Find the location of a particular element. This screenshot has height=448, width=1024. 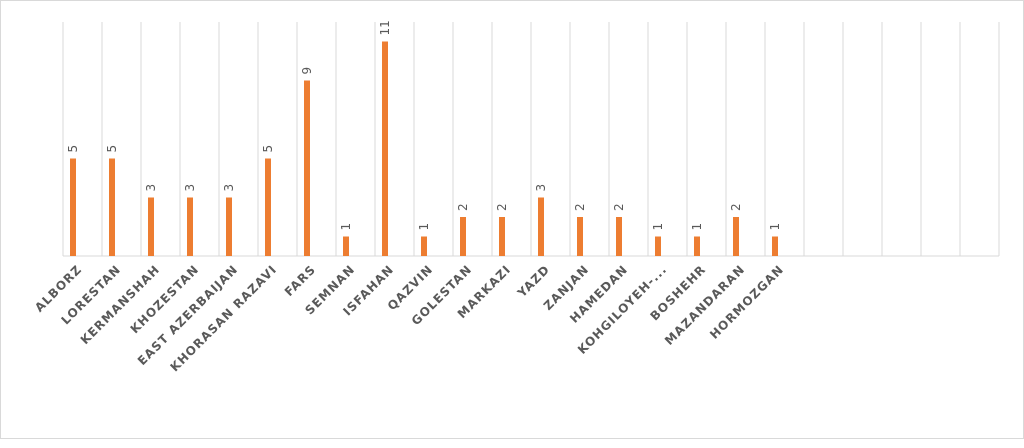

data-label: 11 is located at coordinates (385, 27).